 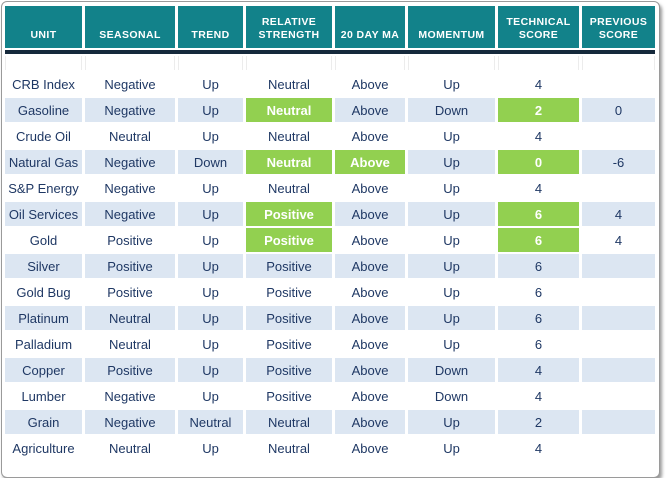 I want to click on column-header-trend: TREND, so click(x=210, y=27).